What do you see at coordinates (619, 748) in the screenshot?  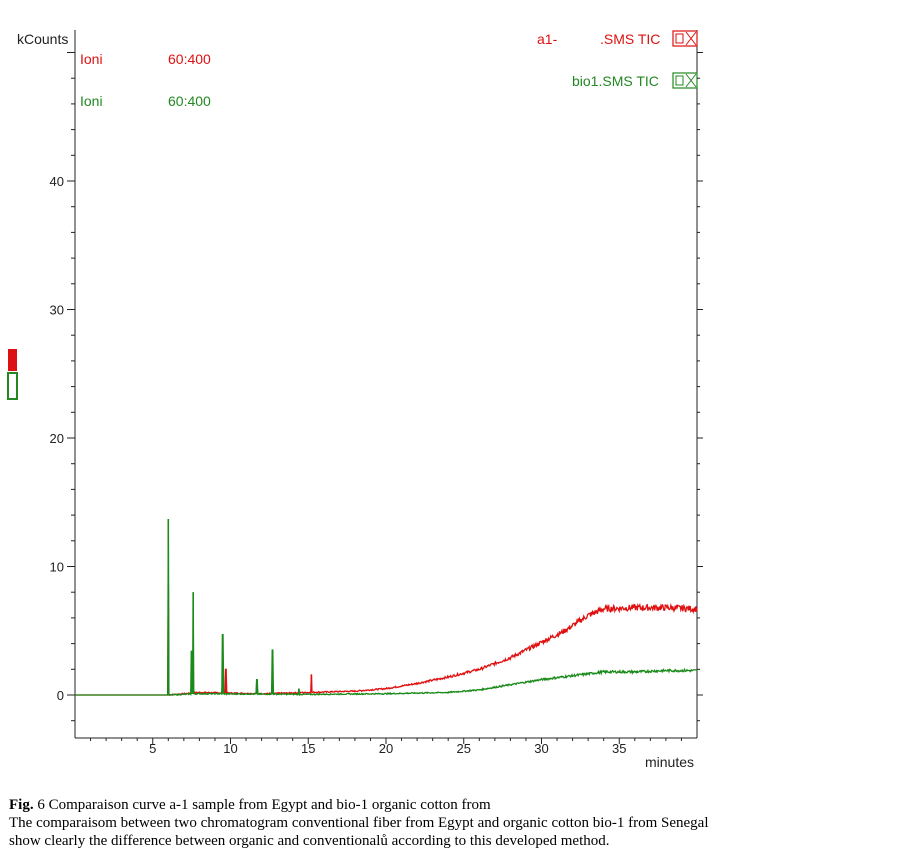 I see `x-tick-label: 35` at bounding box center [619, 748].